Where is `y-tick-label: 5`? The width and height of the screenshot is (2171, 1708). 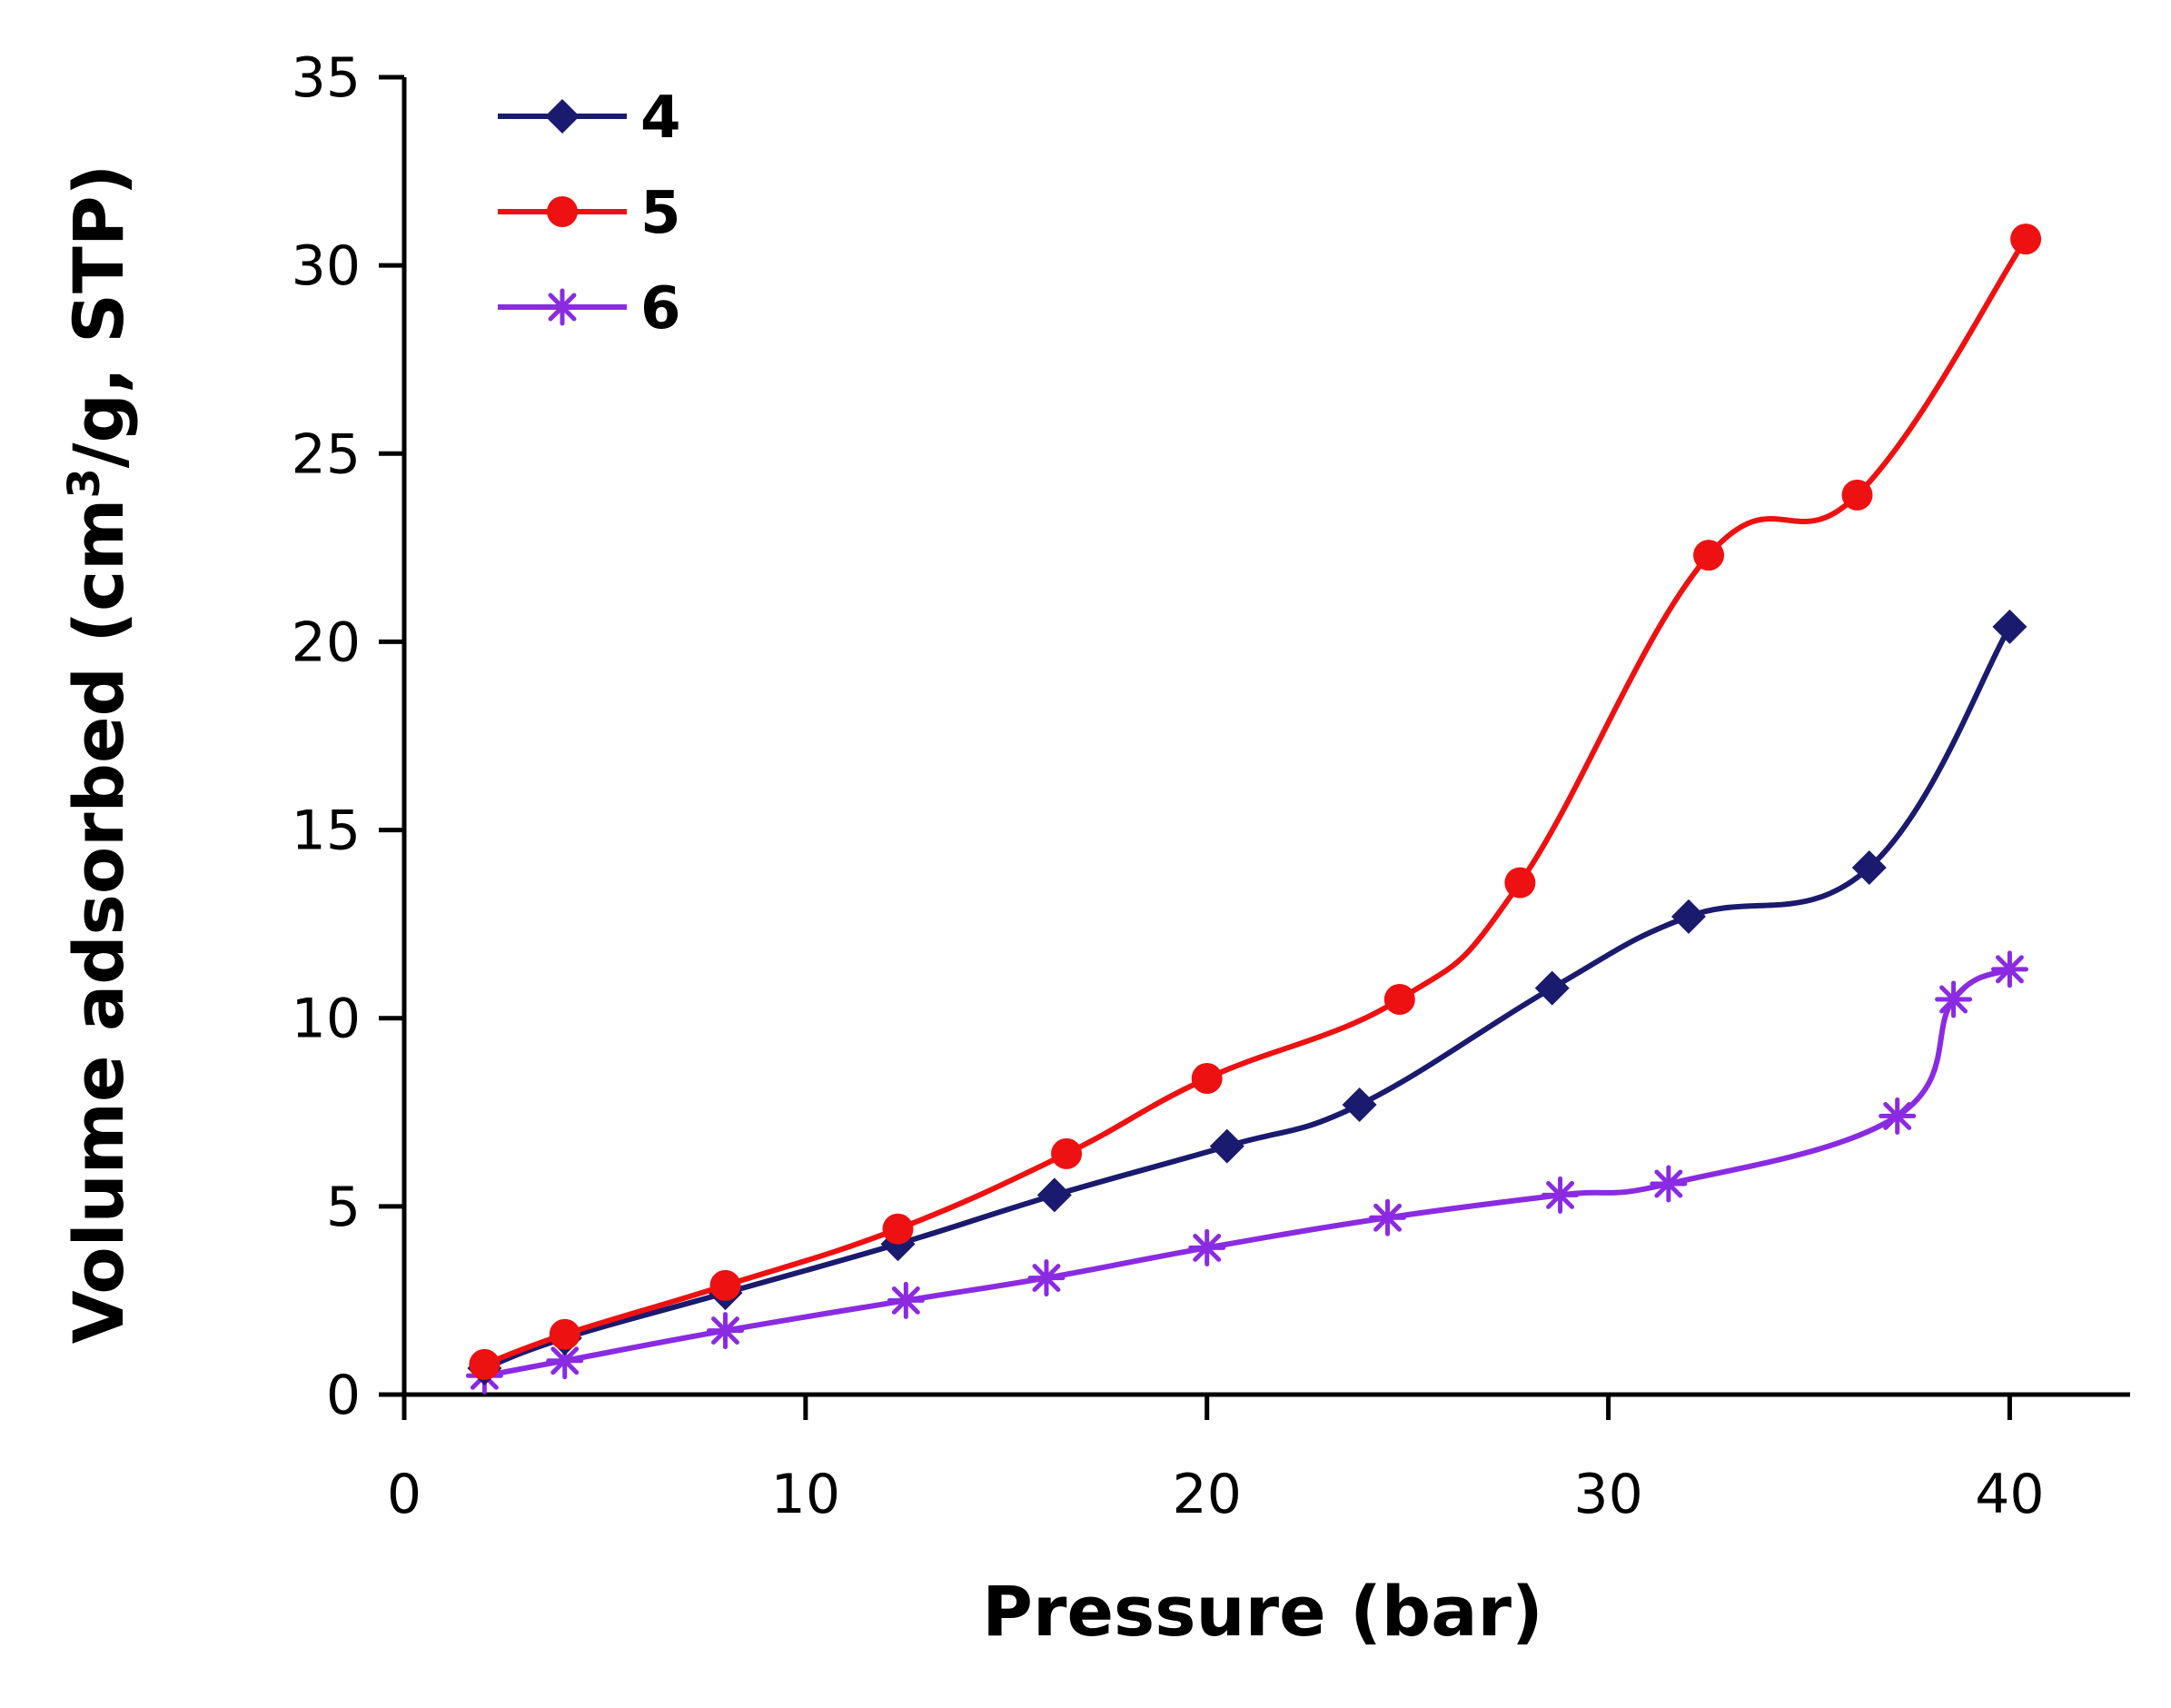
y-tick-label: 5 is located at coordinates (343, 1207).